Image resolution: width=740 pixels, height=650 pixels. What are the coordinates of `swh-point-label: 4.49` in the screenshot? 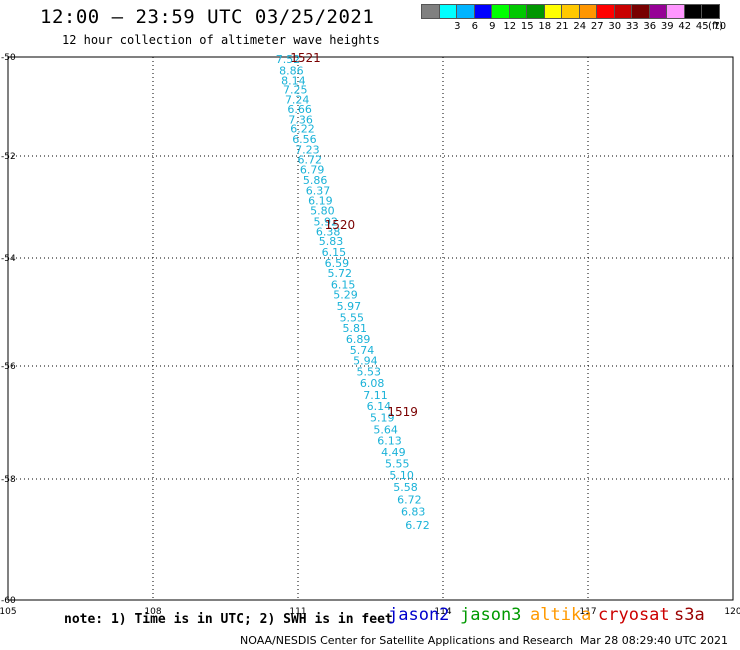 It's located at (393, 452).